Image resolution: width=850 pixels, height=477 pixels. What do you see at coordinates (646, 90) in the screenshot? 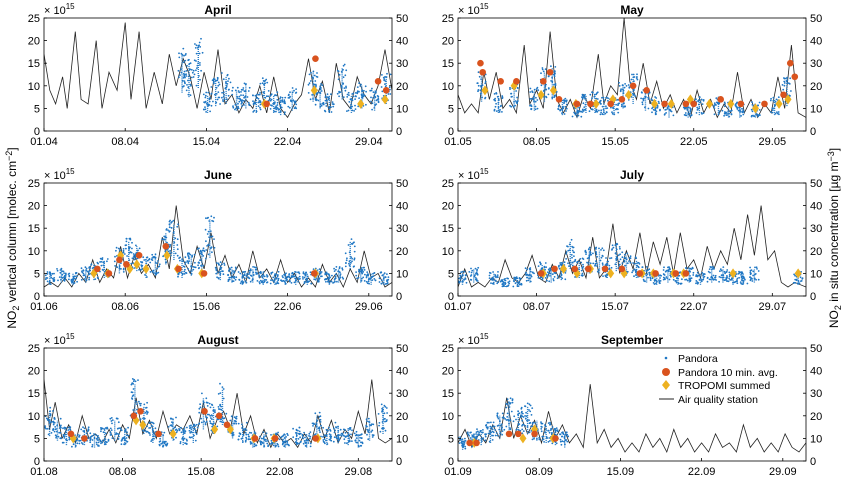
I see `pandora-avg-point` at bounding box center [646, 90].